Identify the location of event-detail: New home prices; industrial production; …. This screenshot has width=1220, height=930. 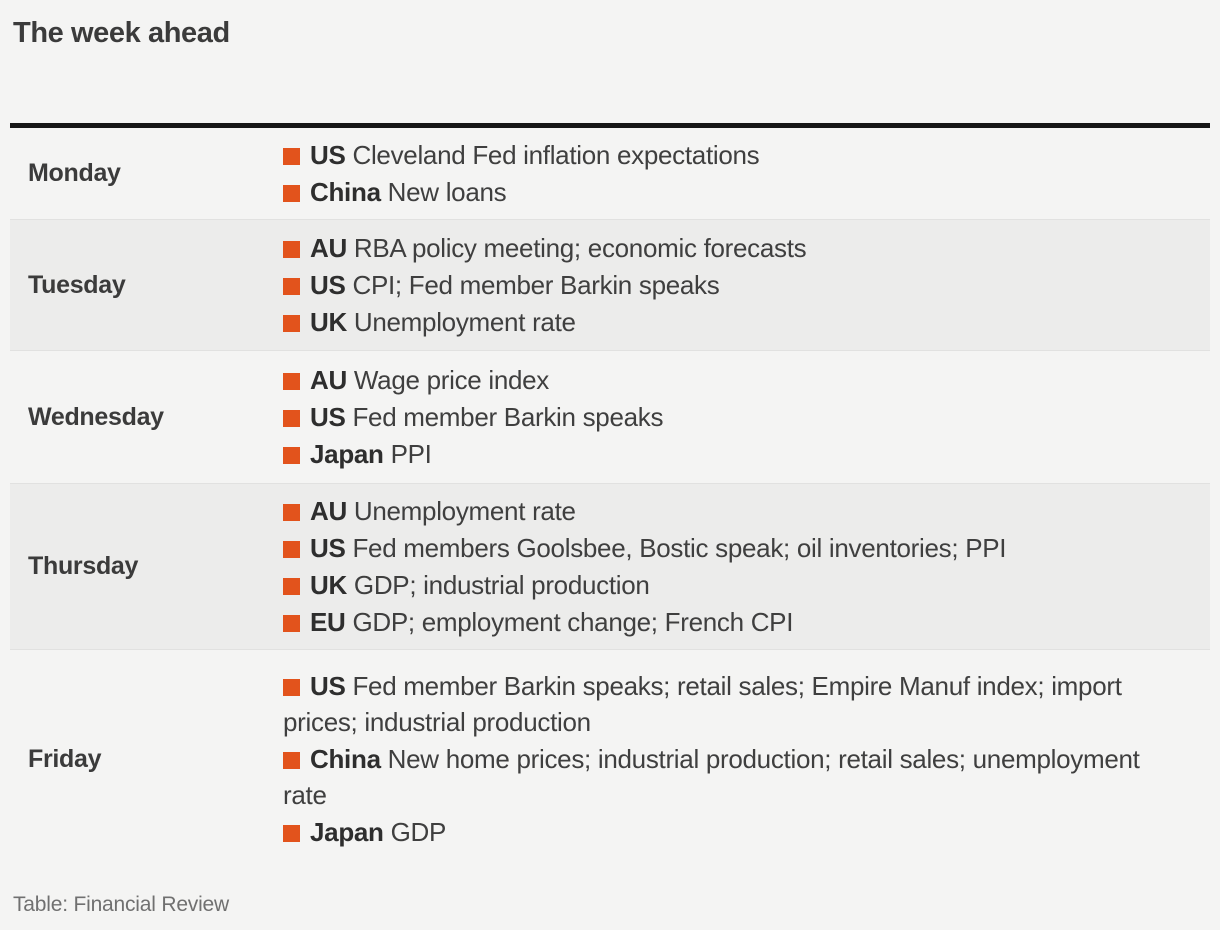
(711, 777).